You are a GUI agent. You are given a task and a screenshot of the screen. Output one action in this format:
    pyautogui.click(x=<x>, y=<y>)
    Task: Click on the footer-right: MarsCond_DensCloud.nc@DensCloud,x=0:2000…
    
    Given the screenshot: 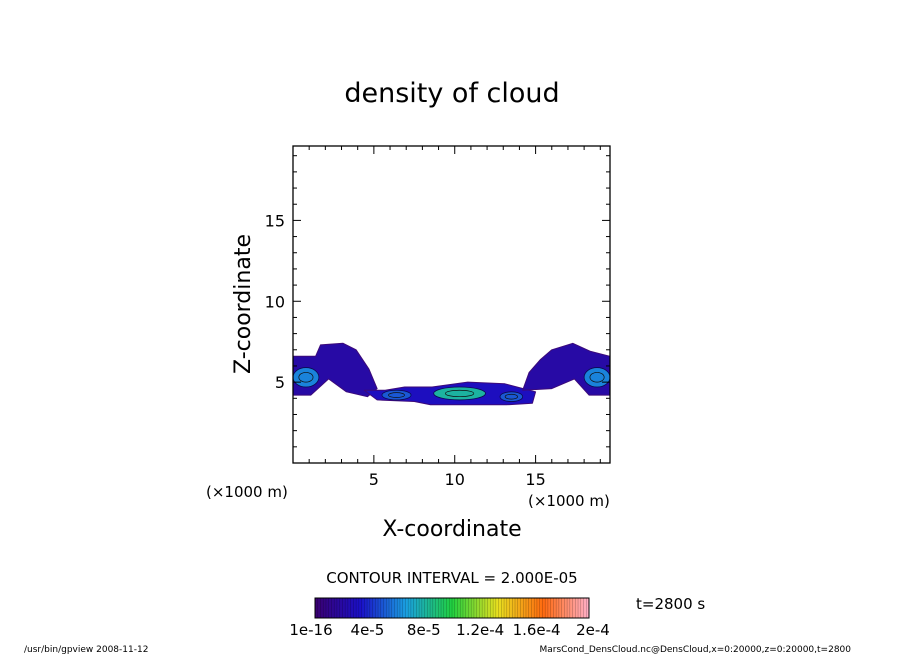 What is the action you would take?
    pyautogui.click(x=696, y=649)
    